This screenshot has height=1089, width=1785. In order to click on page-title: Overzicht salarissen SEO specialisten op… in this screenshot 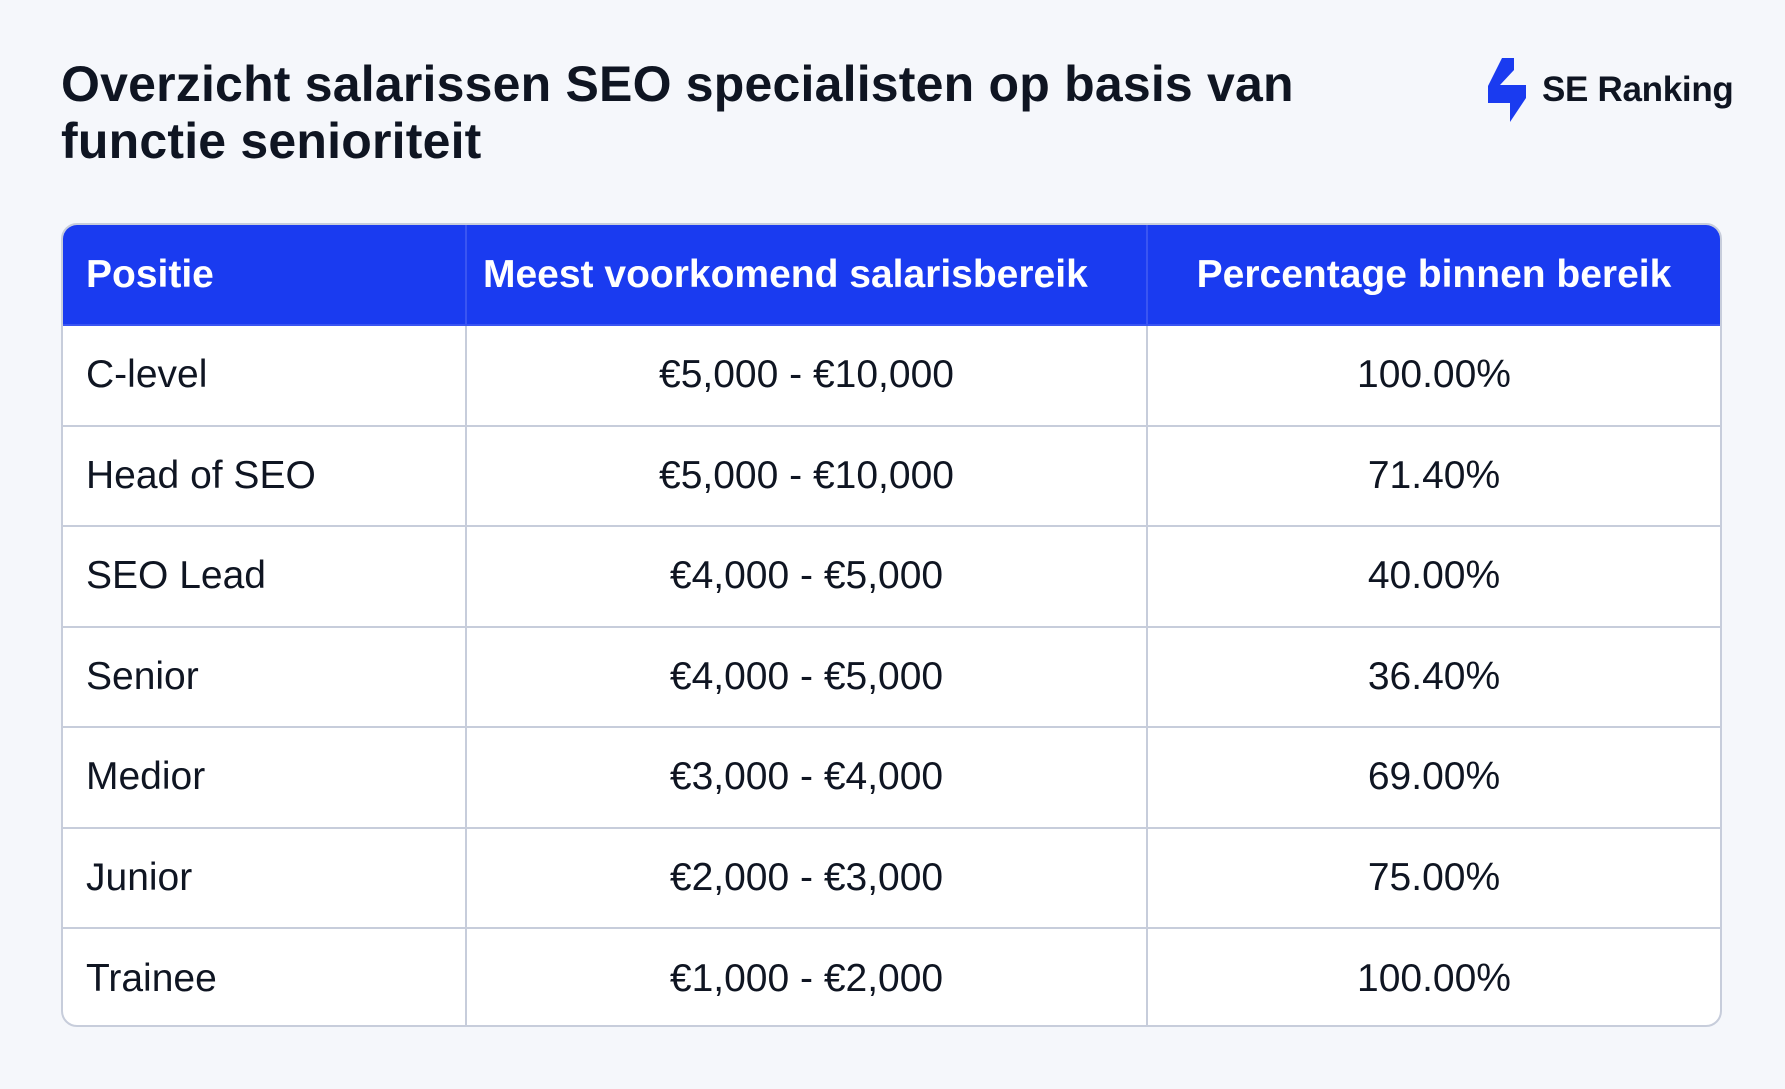, I will do `click(677, 112)`.